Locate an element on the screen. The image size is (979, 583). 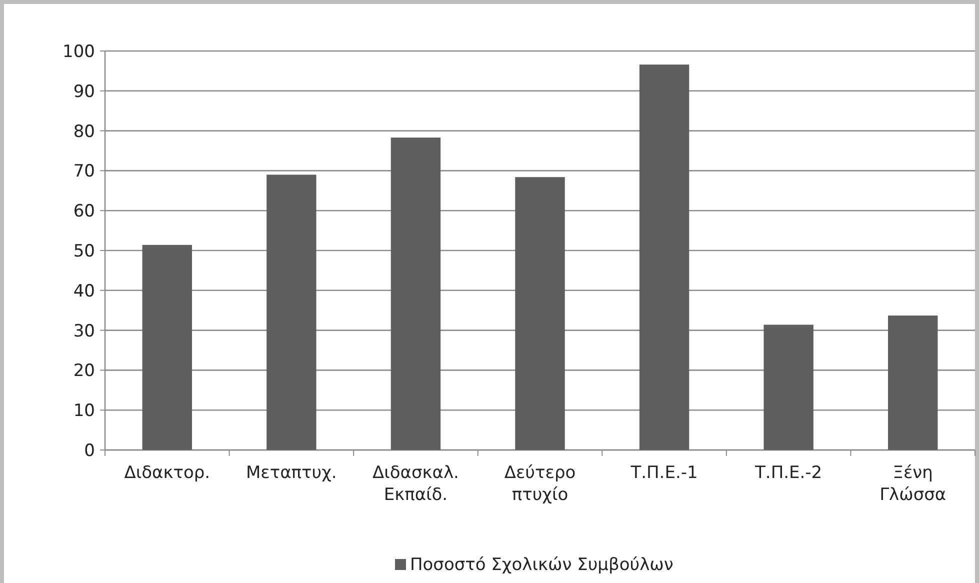
y-tick-label: 100 is located at coordinates (78, 52).